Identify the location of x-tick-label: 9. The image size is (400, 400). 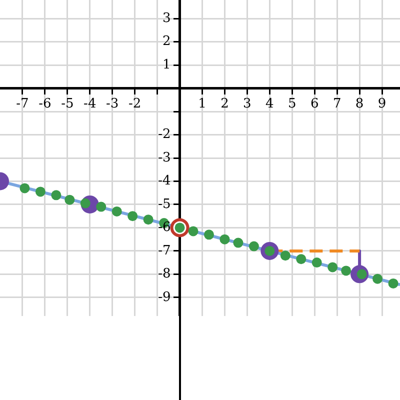
(382, 104).